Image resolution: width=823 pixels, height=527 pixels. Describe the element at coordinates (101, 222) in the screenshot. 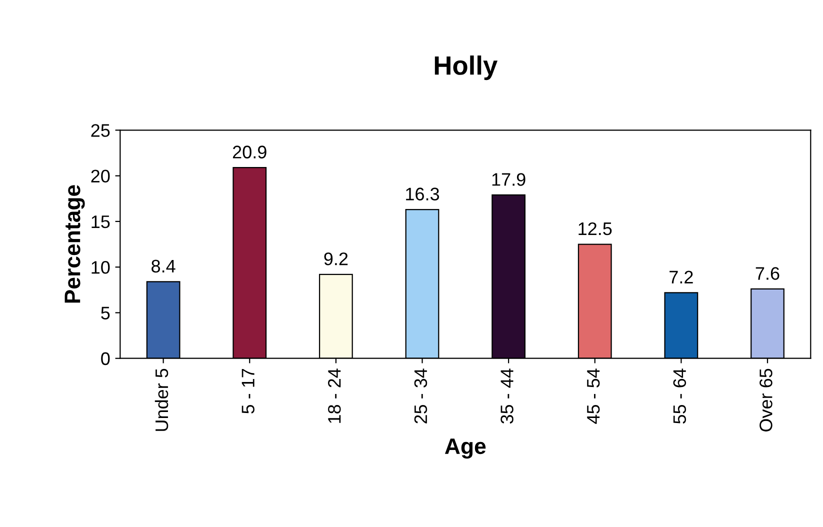

I see `y-tick-label: 15` at that location.